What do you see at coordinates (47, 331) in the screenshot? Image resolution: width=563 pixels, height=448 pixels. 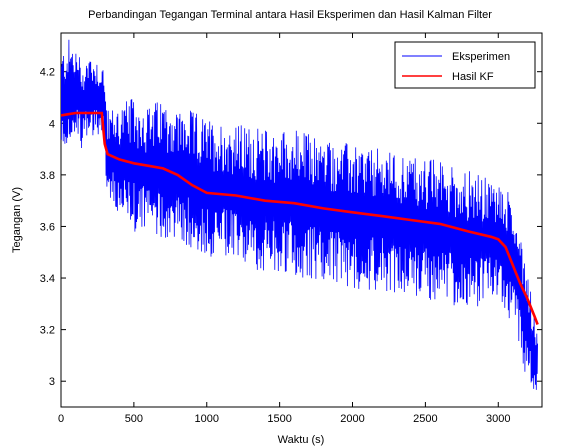 I see `y-tick-label: 3.2` at bounding box center [47, 331].